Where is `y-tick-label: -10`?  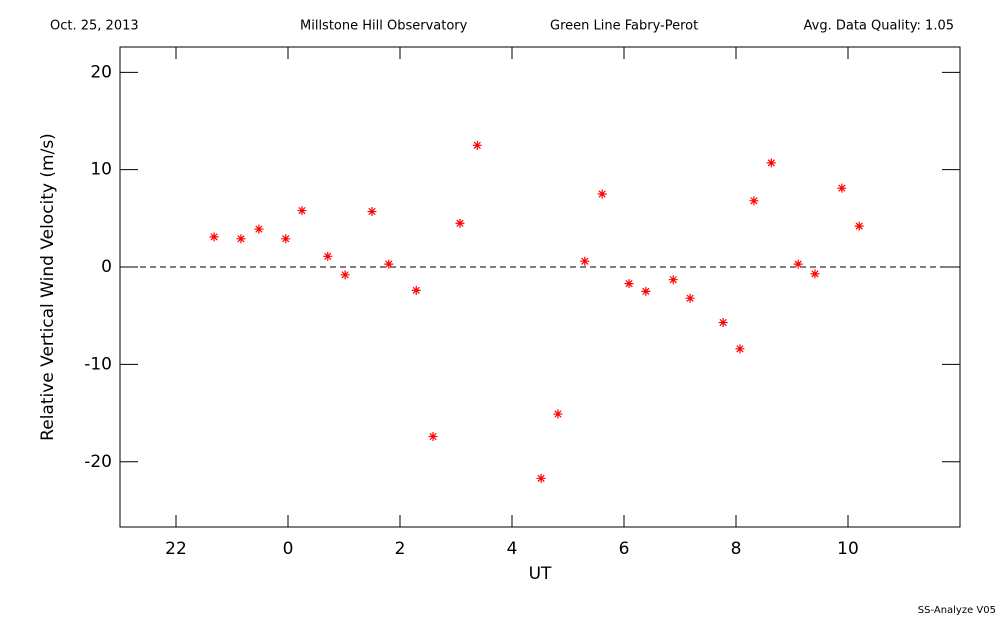
y-tick-label: -10 is located at coordinates (98, 364).